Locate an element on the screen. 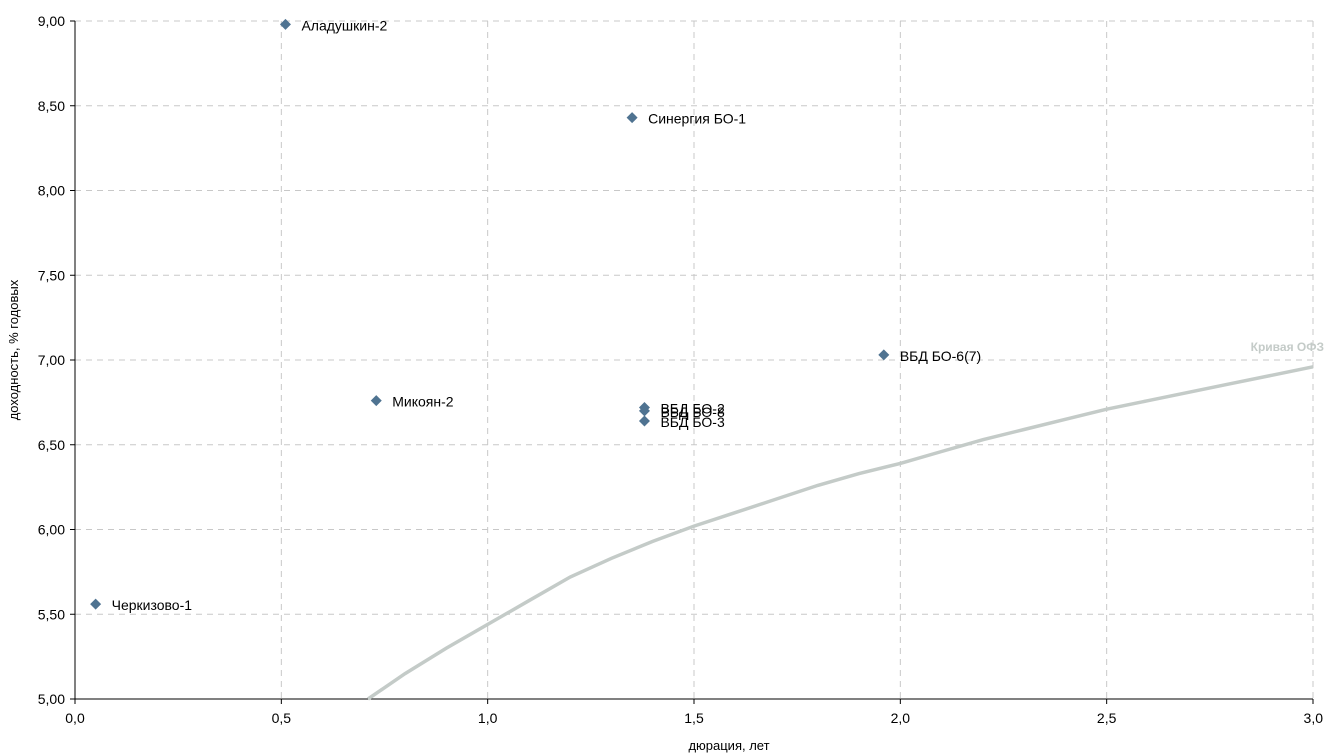  data-point-label: Синергия БО-1 is located at coordinates (697, 119).